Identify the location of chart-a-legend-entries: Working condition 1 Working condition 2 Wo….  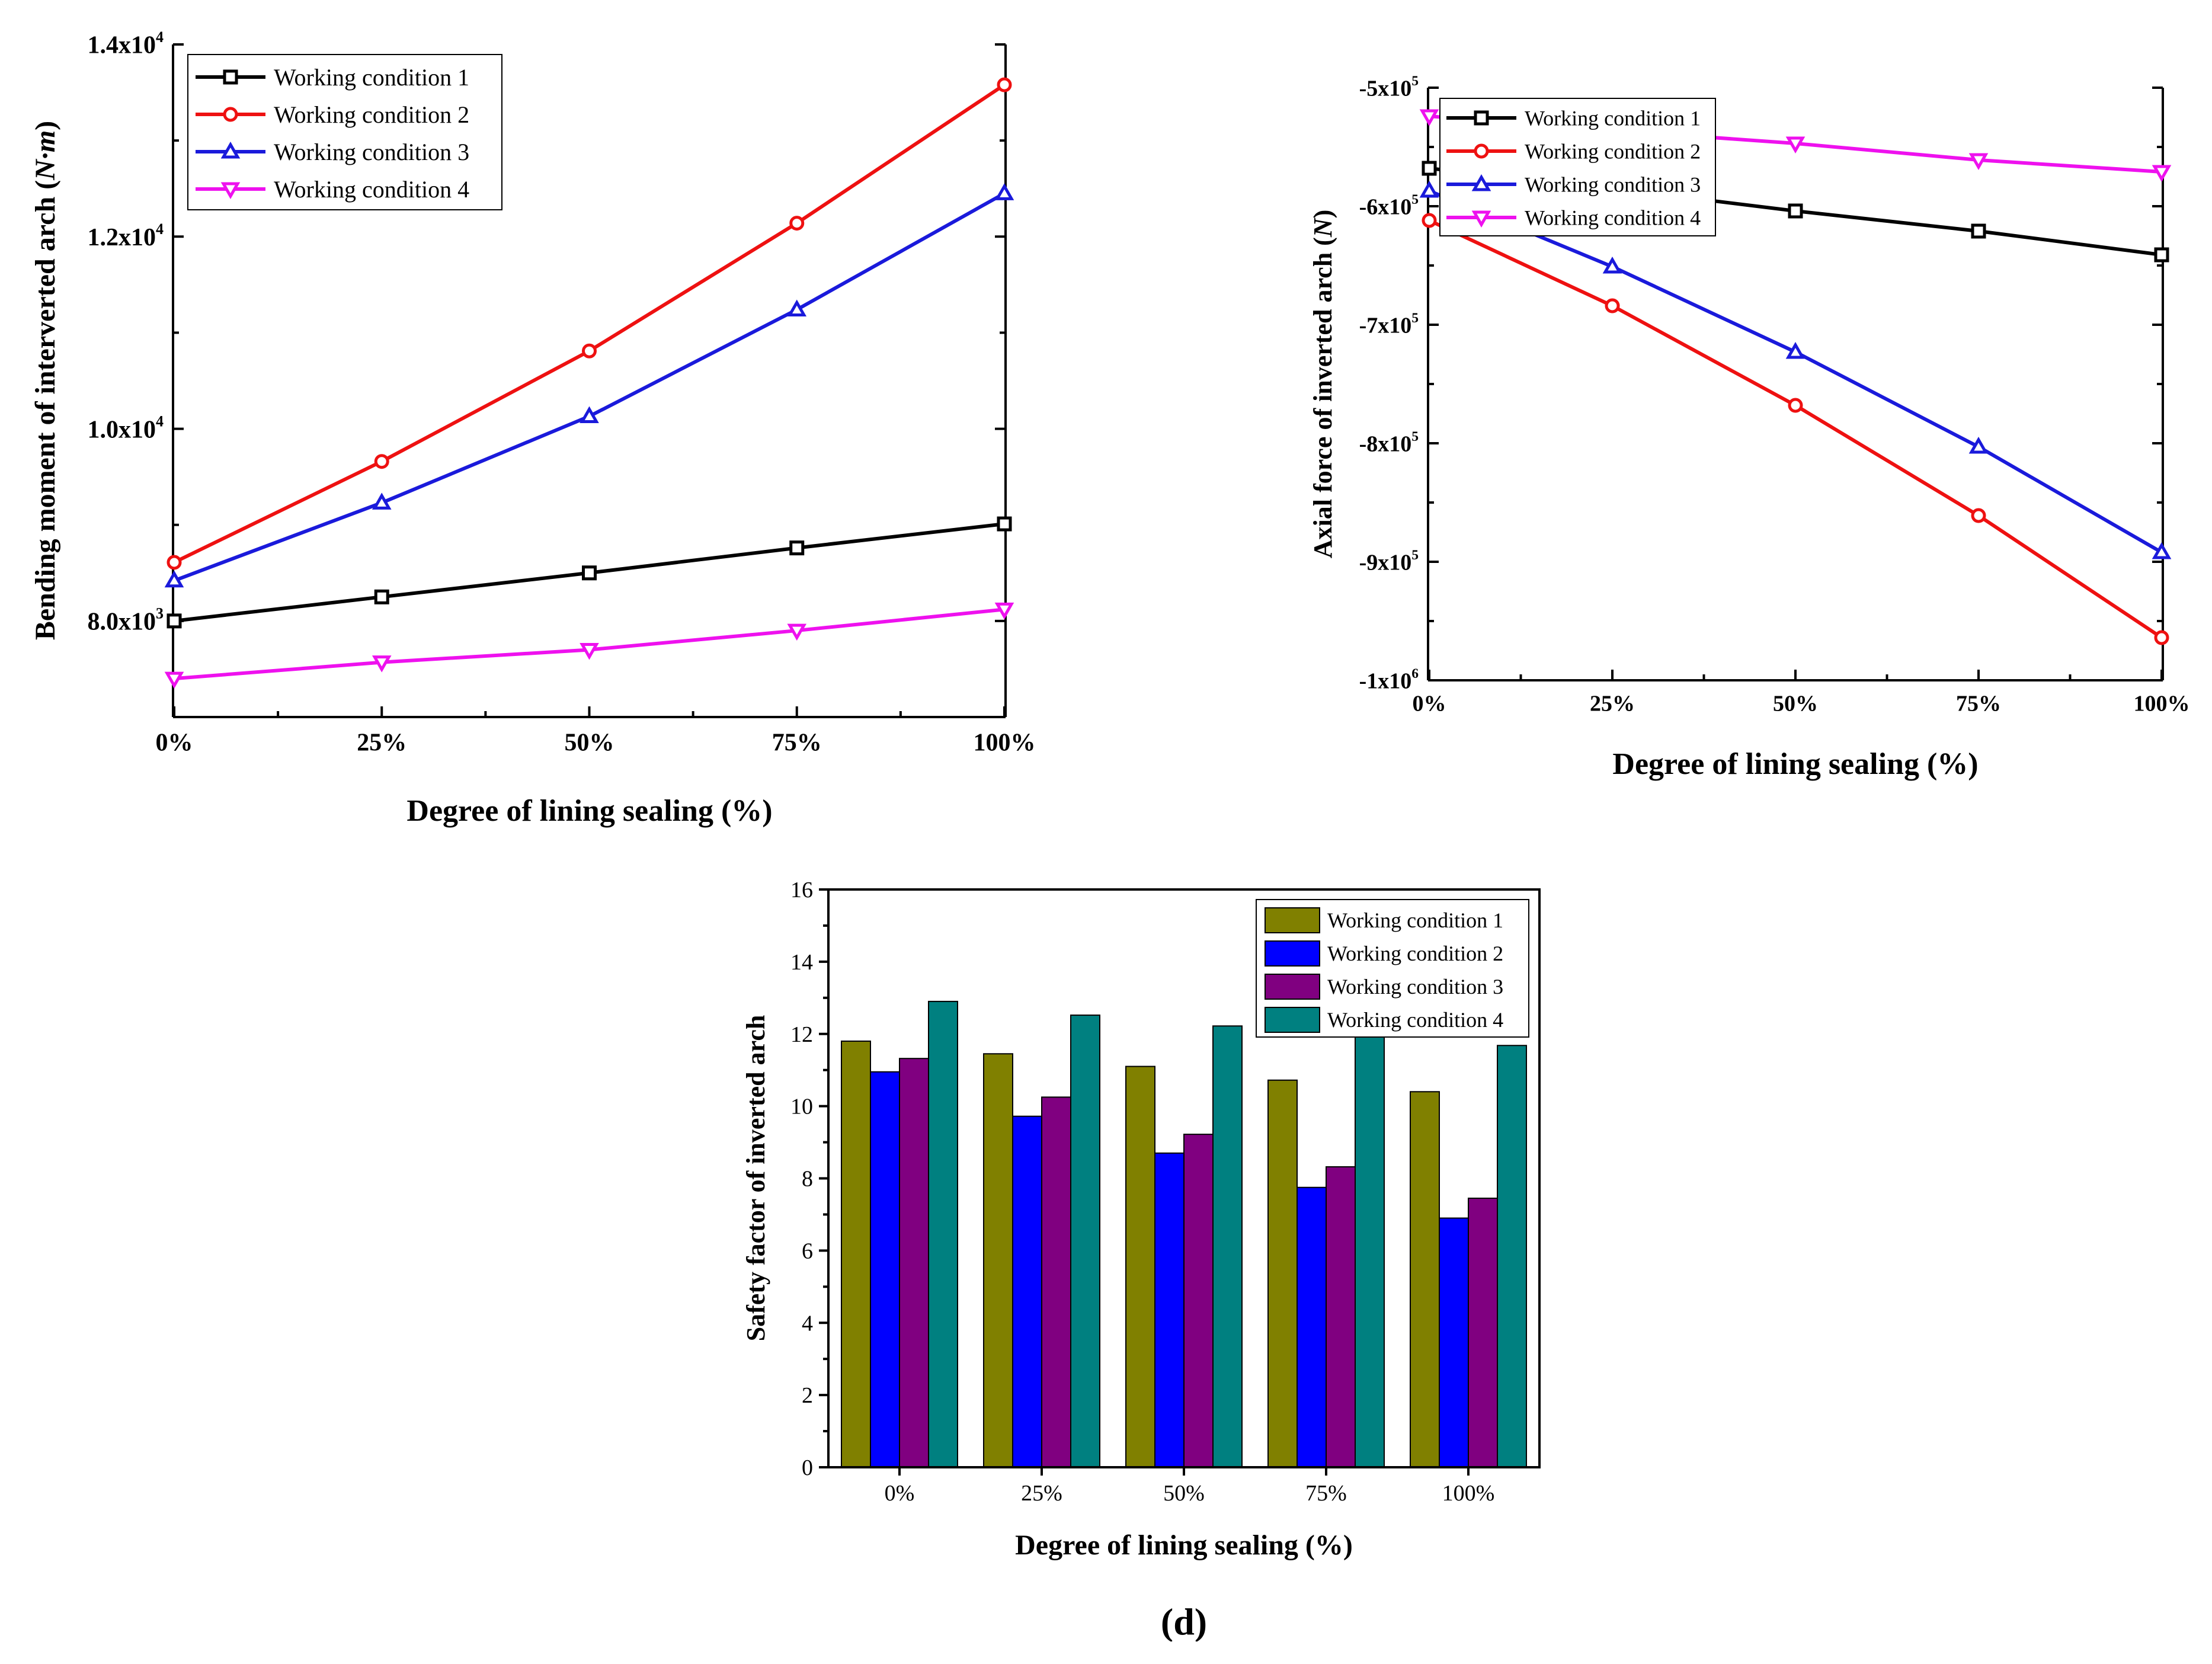
(332, 133).